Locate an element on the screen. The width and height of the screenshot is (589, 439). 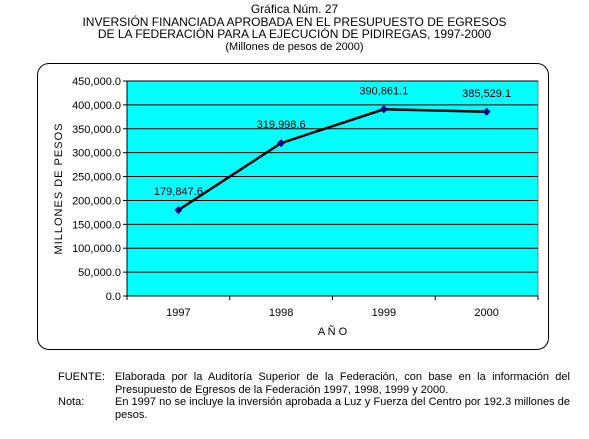
y-tick-label: 350,000.0 is located at coordinates (96, 130).